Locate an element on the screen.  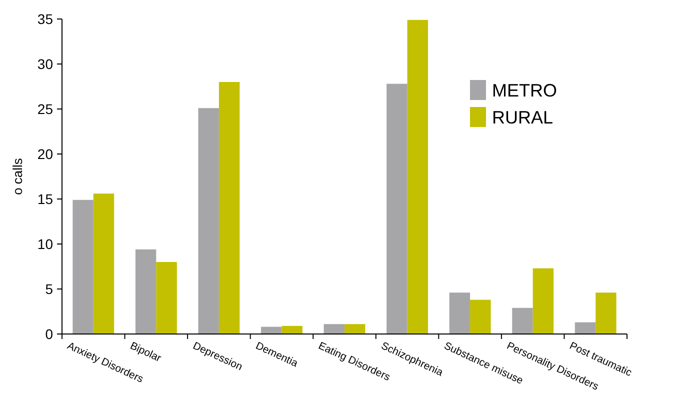
y-tick-label: 25 is located at coordinates (45, 108).